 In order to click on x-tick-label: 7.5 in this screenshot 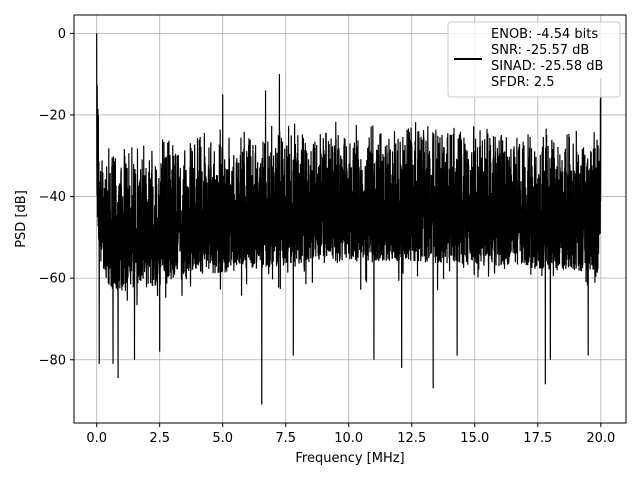, I will do `click(285, 438)`.